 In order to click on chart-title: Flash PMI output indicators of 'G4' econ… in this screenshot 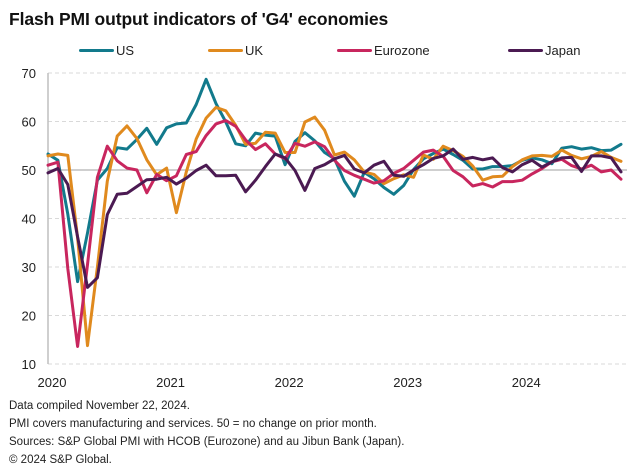, I will do `click(199, 19)`.